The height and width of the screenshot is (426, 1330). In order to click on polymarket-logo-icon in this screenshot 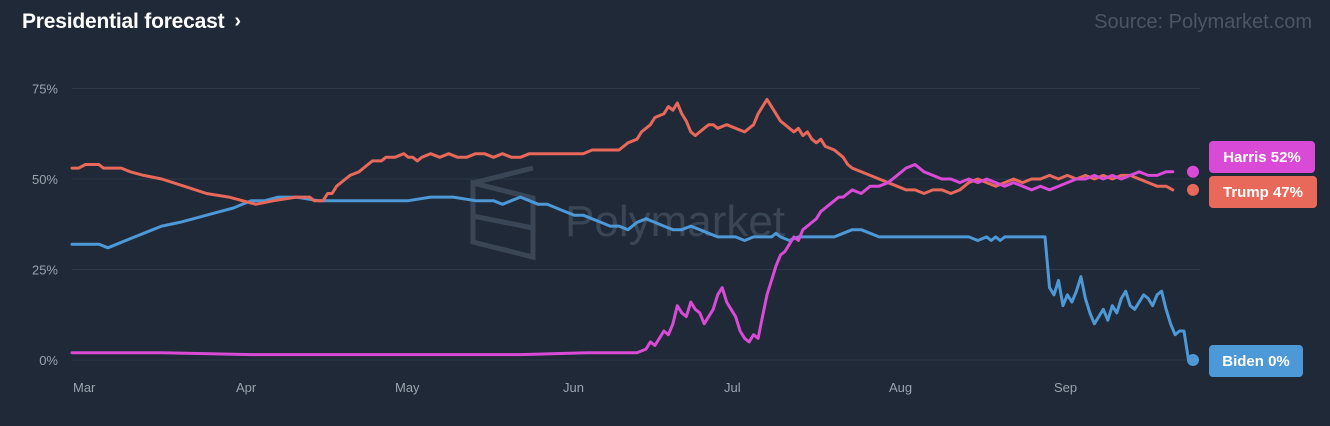, I will do `click(503, 213)`.